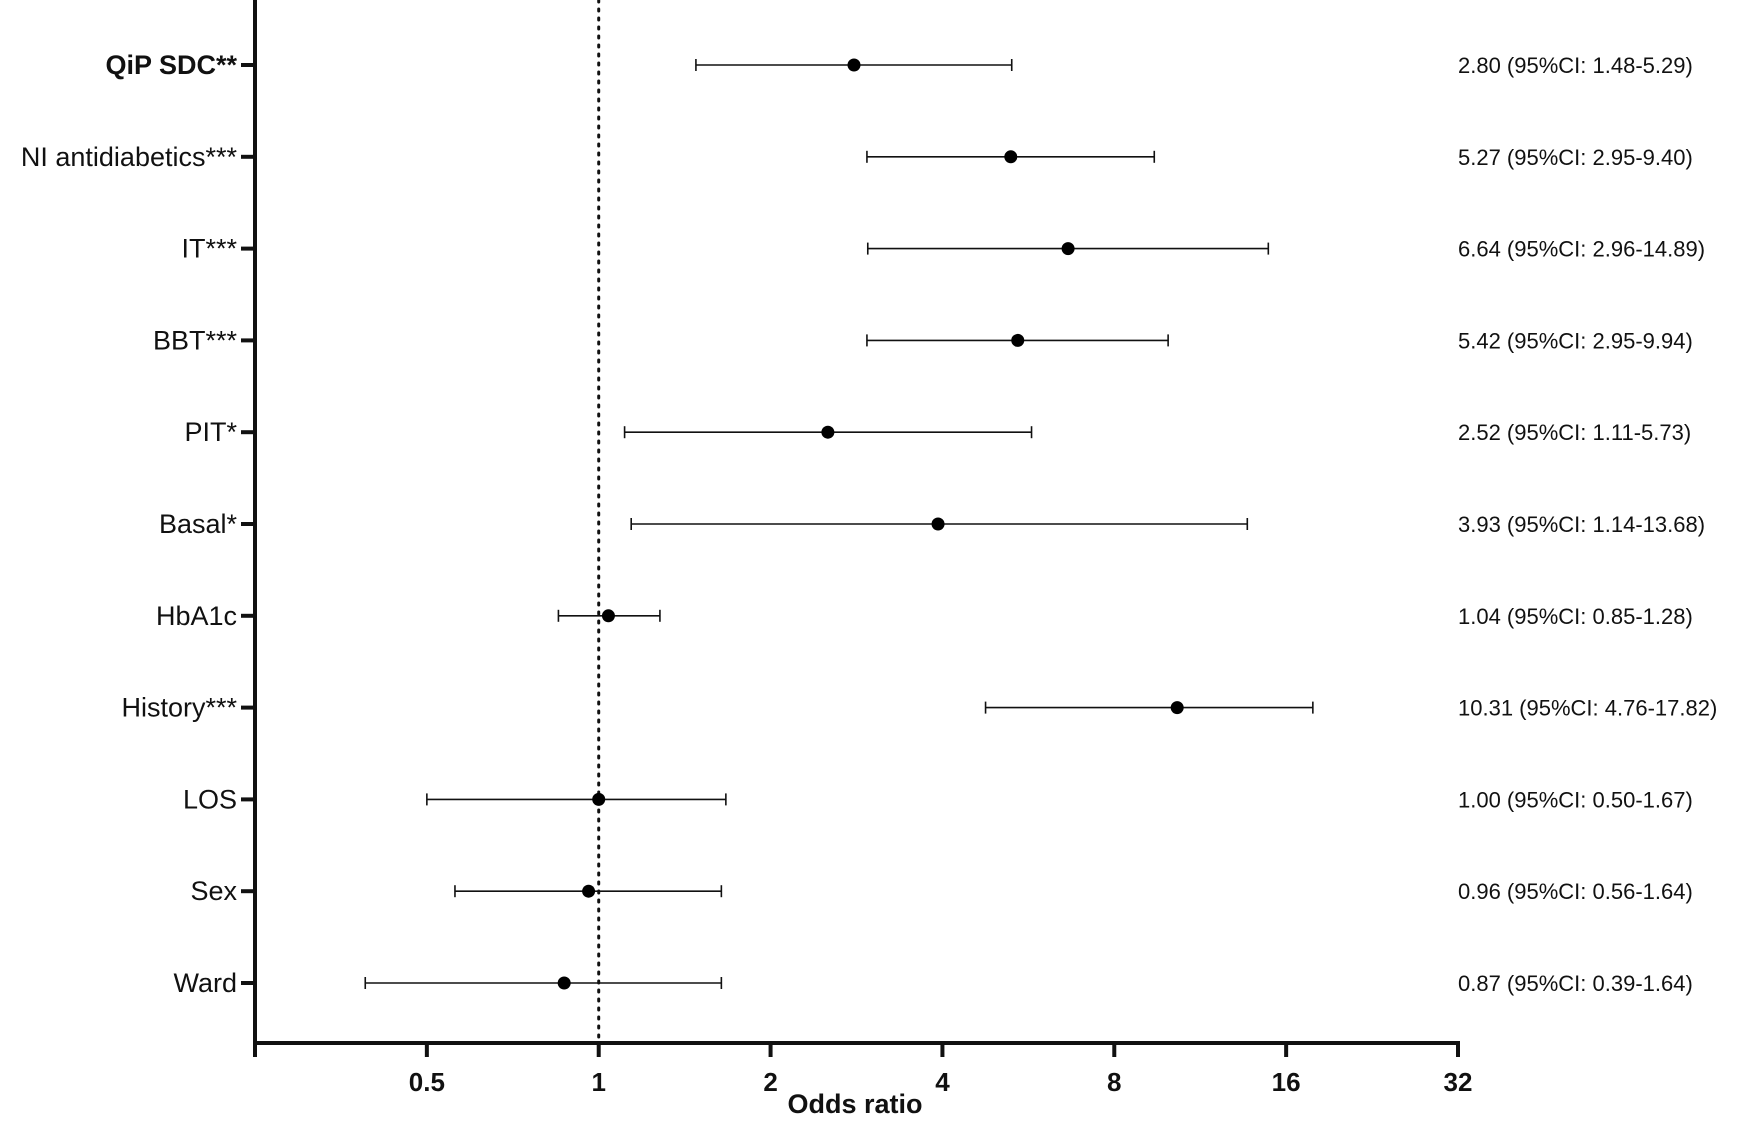 This screenshot has width=1750, height=1122. Describe the element at coordinates (1575, 65) in the screenshot. I see `or-annotation: 2.80 (95%CI: 1.48-5.29)` at that location.